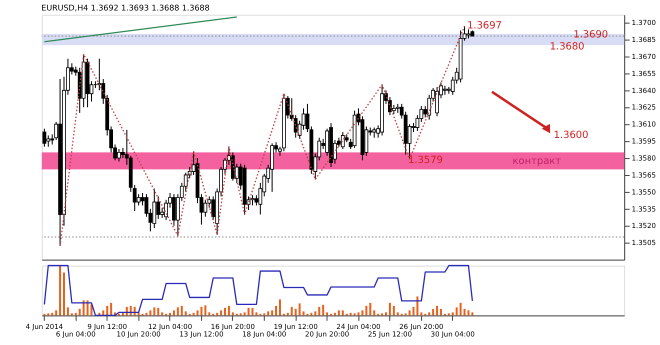 This screenshot has height=345, width=660. Describe the element at coordinates (484, 26) in the screenshot. I see `annotation: 1.3697` at that location.